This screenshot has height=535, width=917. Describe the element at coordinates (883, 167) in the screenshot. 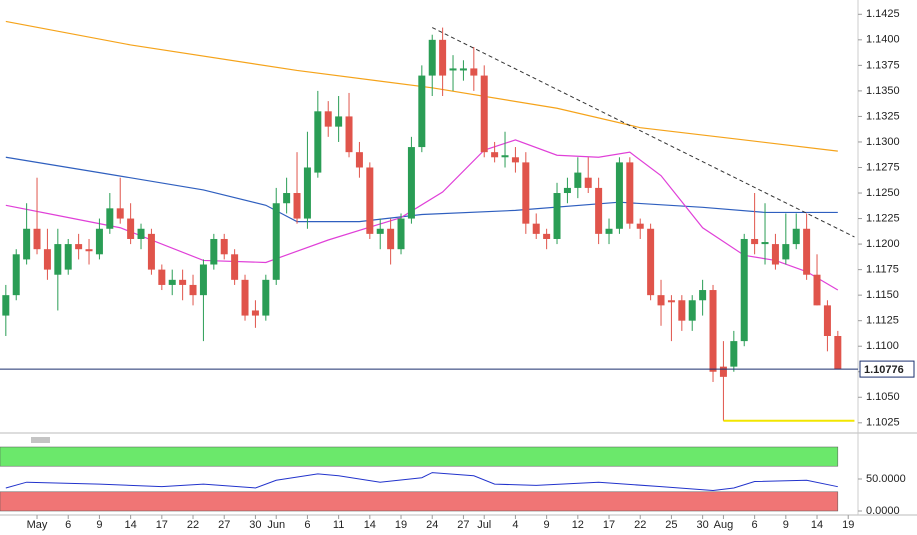

I see `y-tick-label: 1.1275` at that location.